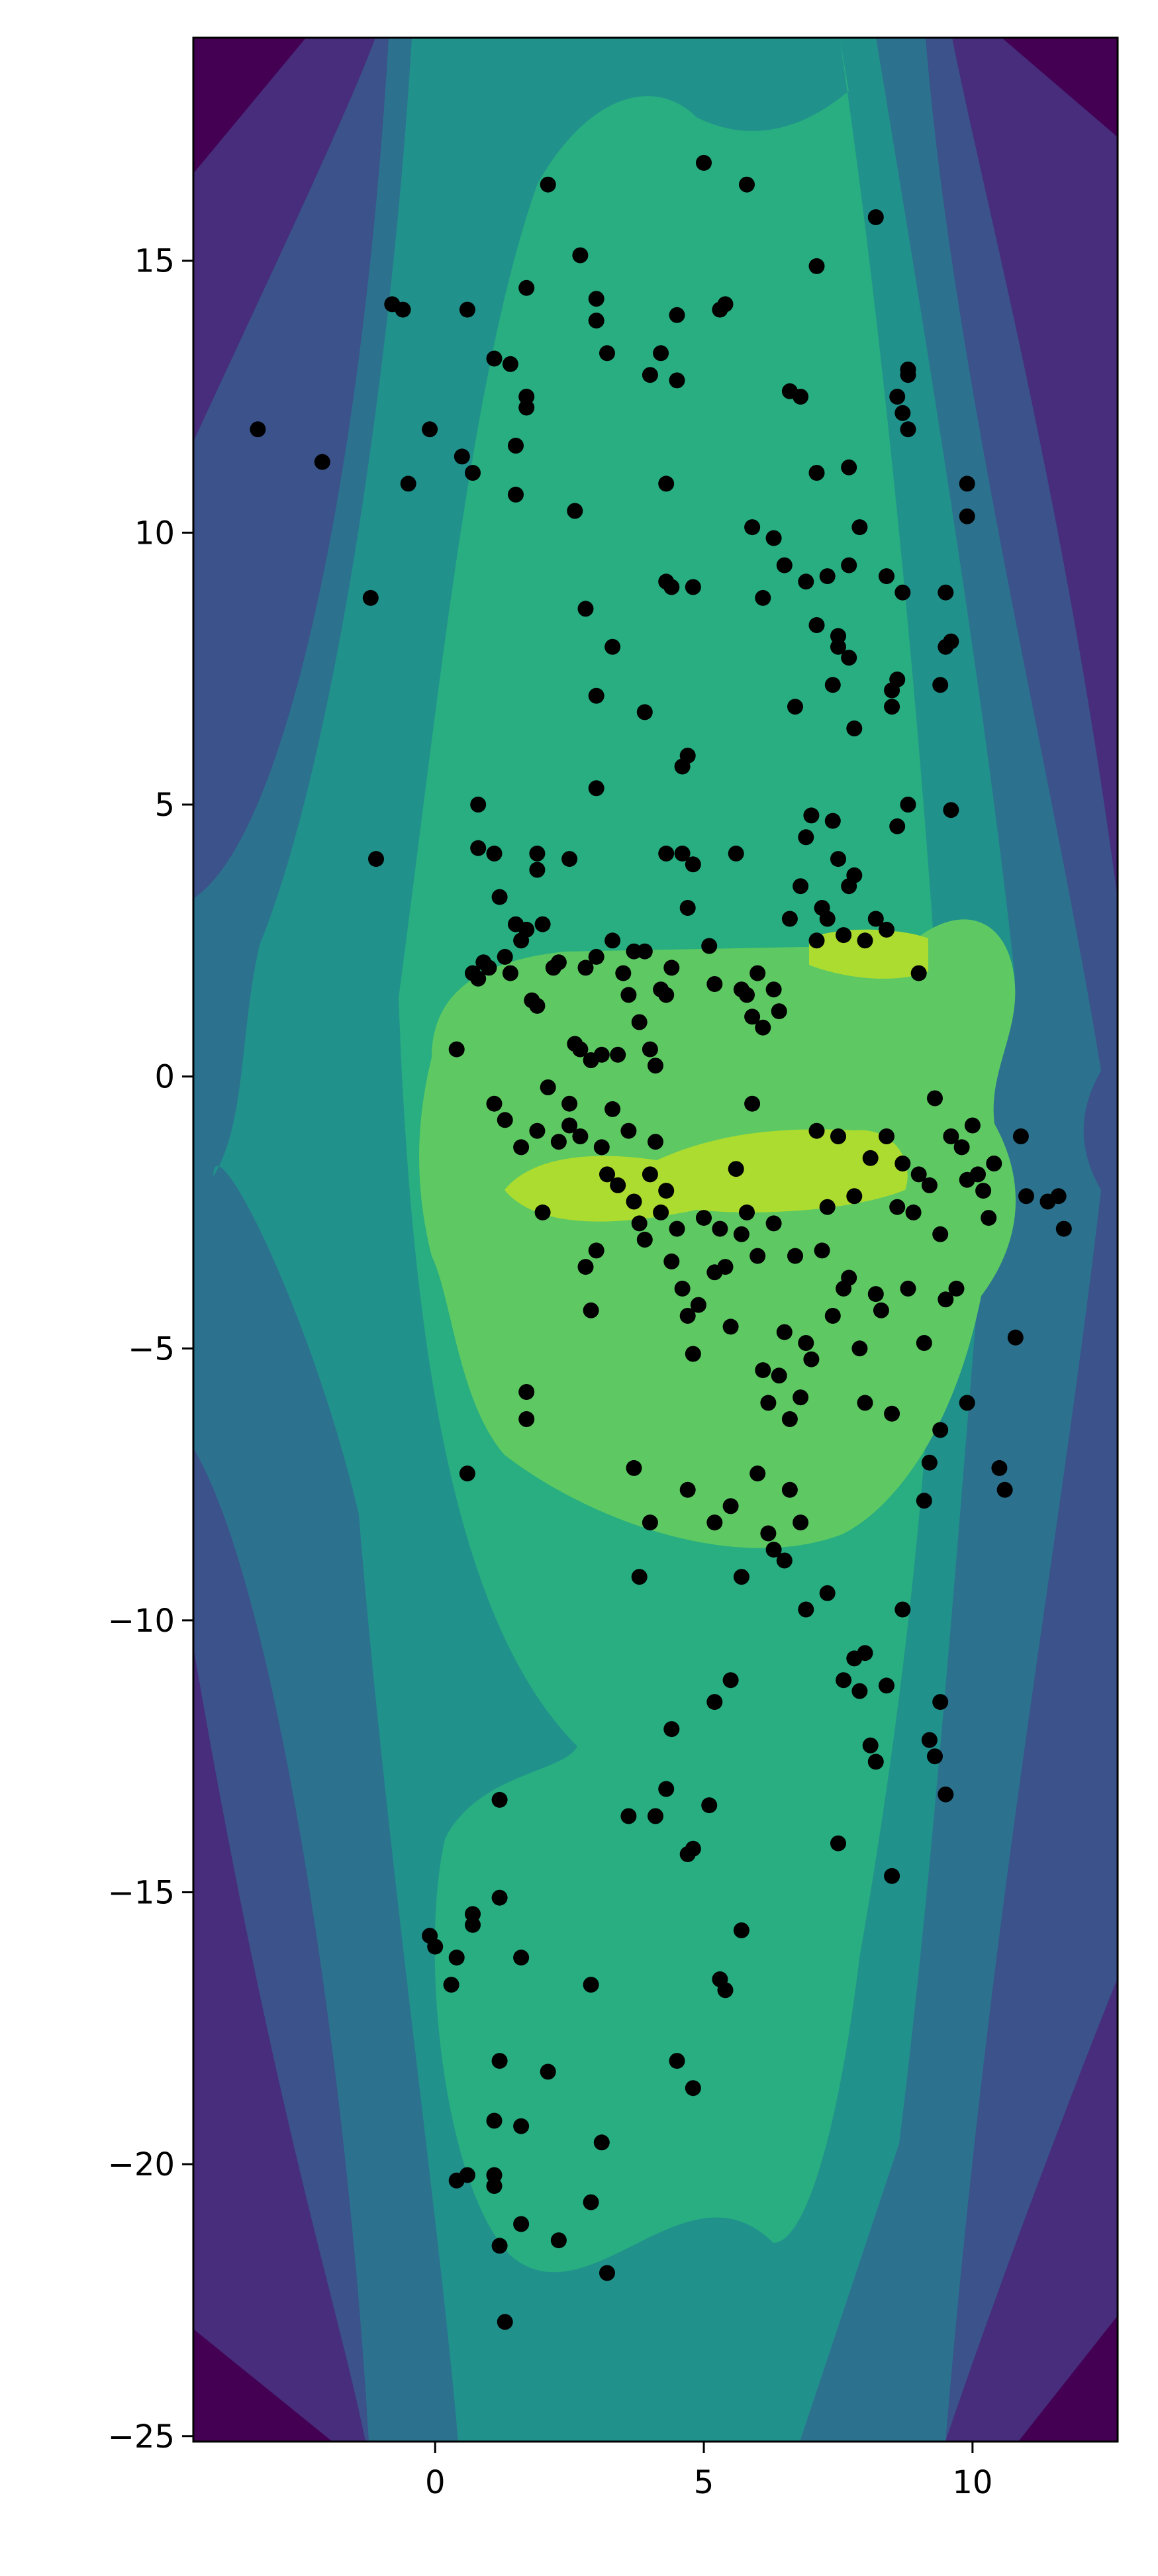  Describe the element at coordinates (150, 1349) in the screenshot. I see `y-axis: 15 10 5 0 −5 −10 −15 −20 −25` at that location.